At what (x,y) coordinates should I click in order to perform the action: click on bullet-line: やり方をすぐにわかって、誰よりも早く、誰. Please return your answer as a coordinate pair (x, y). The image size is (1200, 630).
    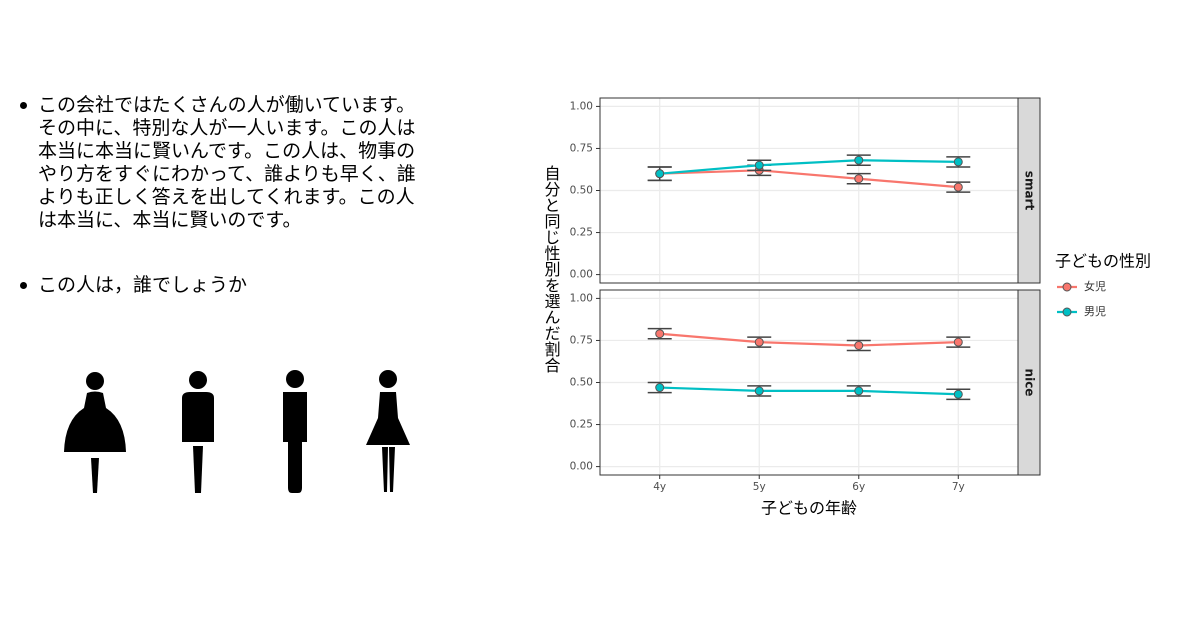
    Looking at the image, I should click on (227, 174).